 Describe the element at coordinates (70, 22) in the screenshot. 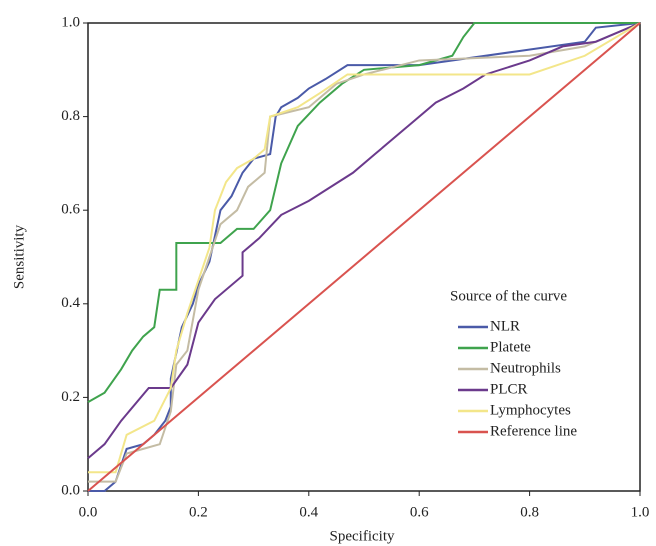

I see `y-tick-label: 1.0` at that location.